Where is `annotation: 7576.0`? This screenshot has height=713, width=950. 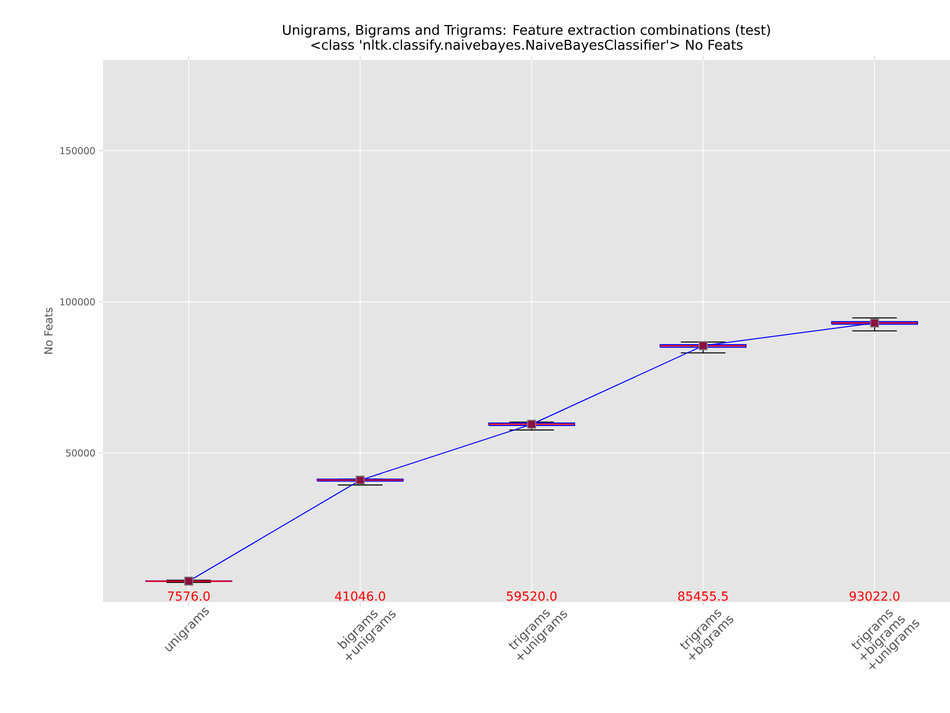
annotation: 7576.0 is located at coordinates (189, 596).